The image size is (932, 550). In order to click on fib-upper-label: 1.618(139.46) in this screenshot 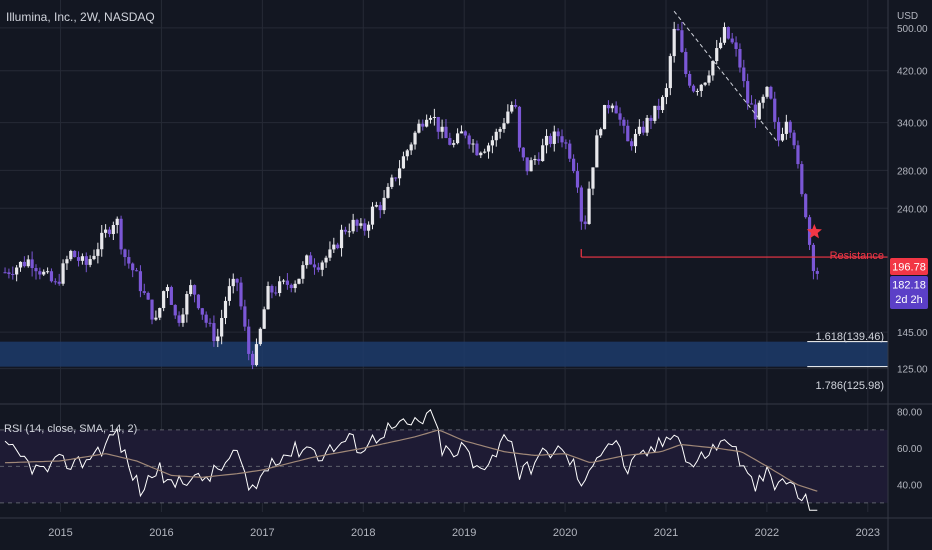, I will do `click(850, 337)`.